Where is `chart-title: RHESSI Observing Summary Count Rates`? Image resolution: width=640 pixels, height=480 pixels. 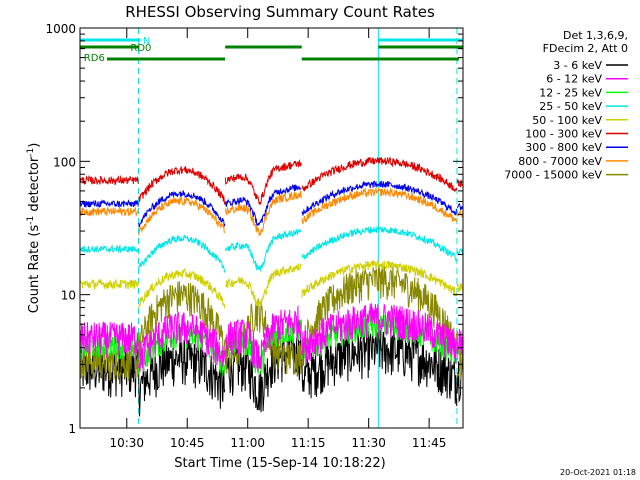
chart-title: RHESSI Observing Summary Count Rates is located at coordinates (280, 12).